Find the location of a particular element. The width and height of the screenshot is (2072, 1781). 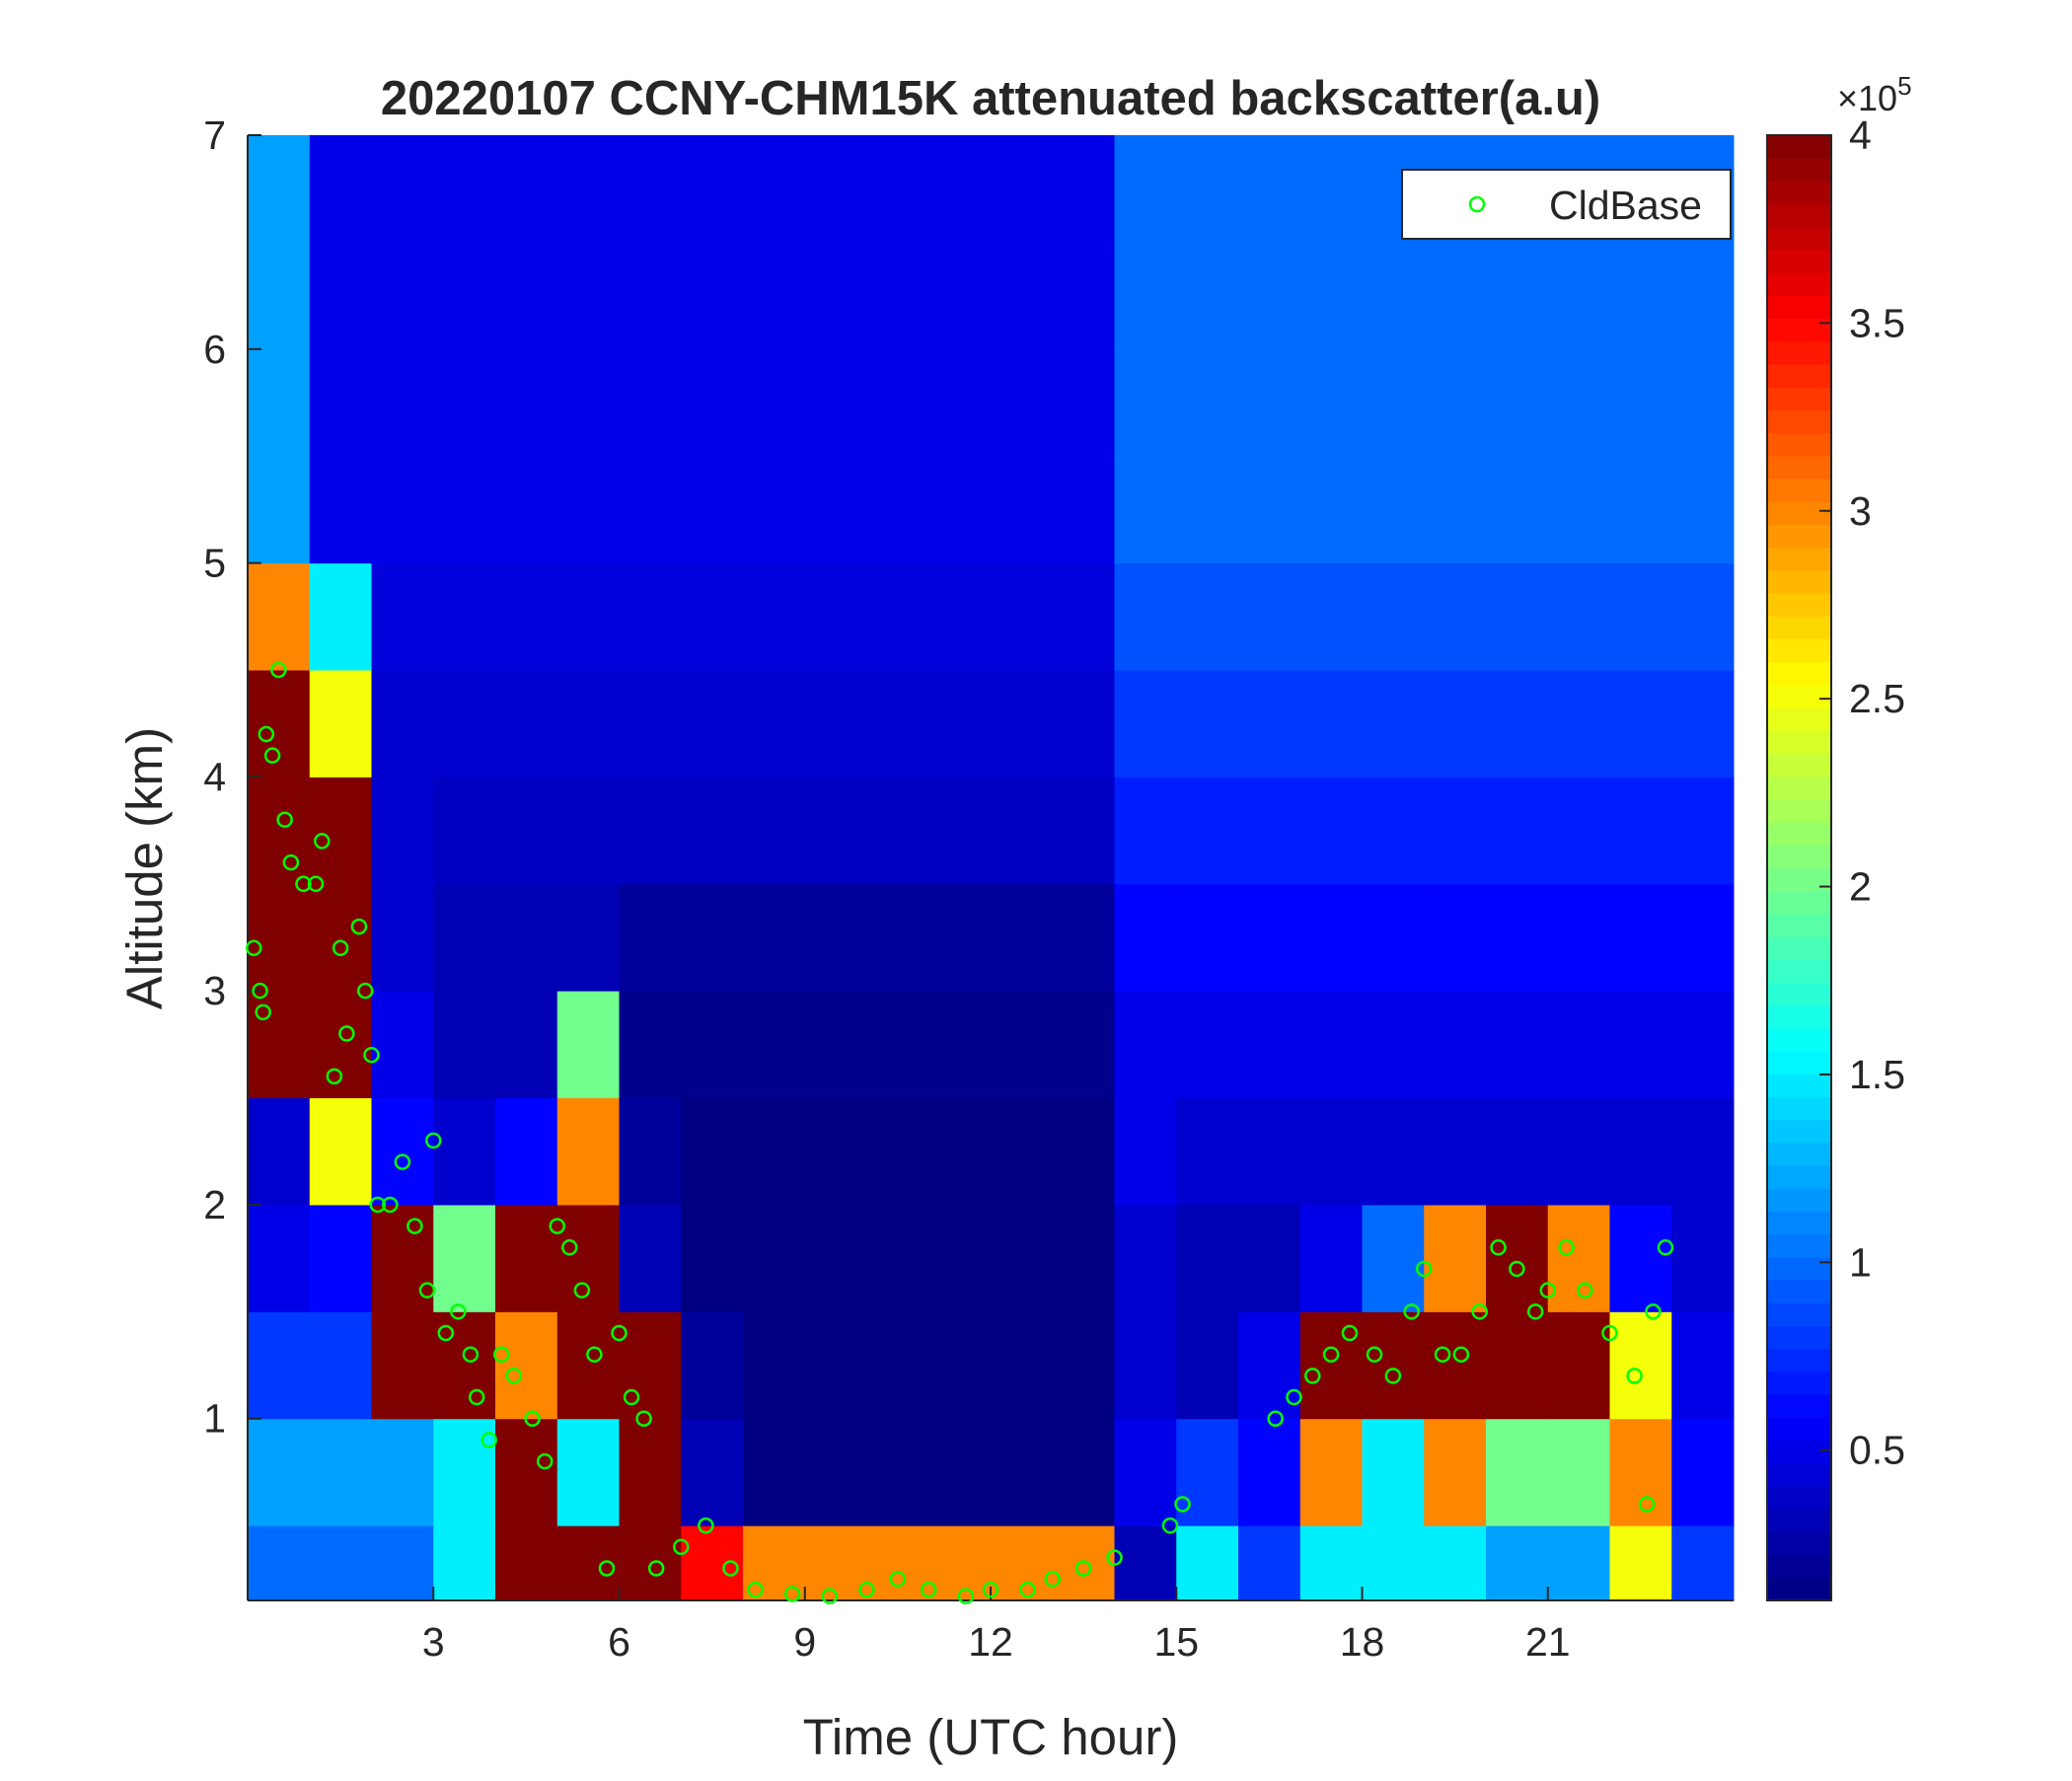

colorbar-tick-label: 4 is located at coordinates (1861, 135).